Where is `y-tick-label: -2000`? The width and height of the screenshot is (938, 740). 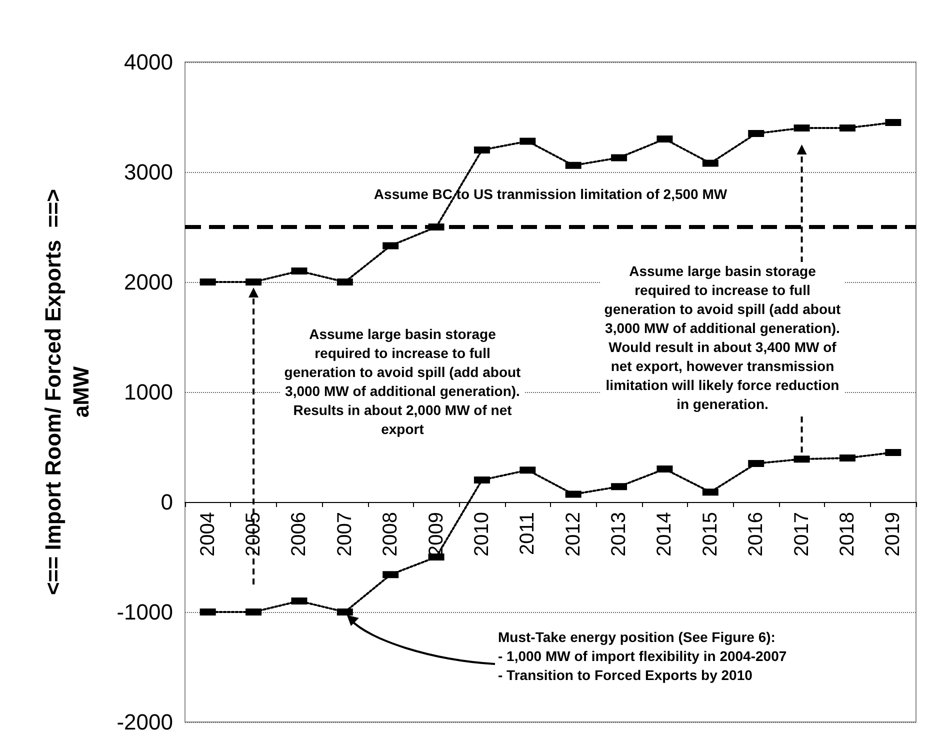
y-tick-label: -2000 is located at coordinates (144, 722).